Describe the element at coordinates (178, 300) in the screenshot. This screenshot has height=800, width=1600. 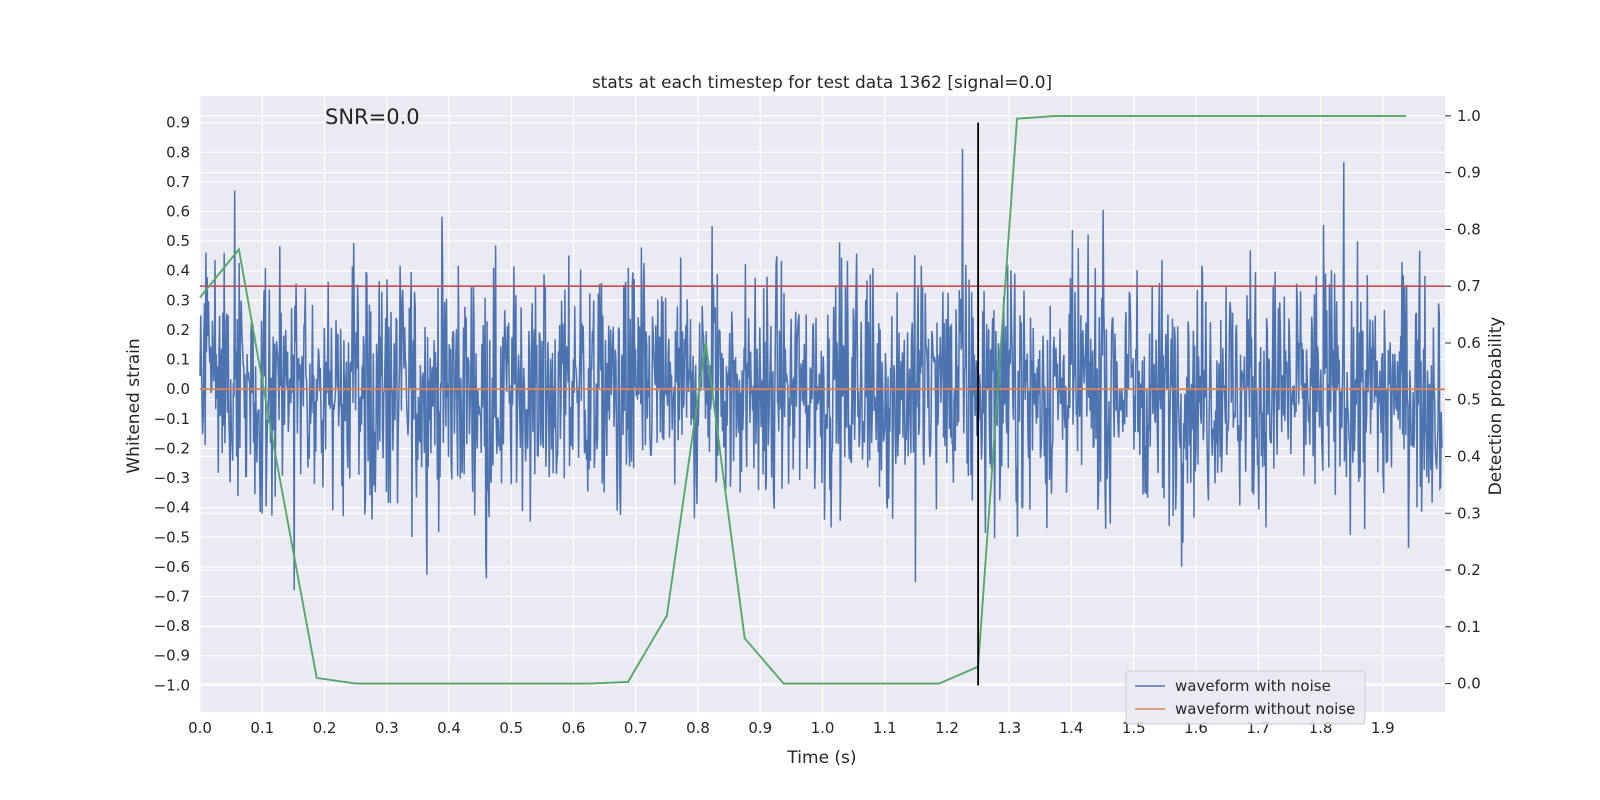
I see `y-left-tick-label: 0.3` at that location.